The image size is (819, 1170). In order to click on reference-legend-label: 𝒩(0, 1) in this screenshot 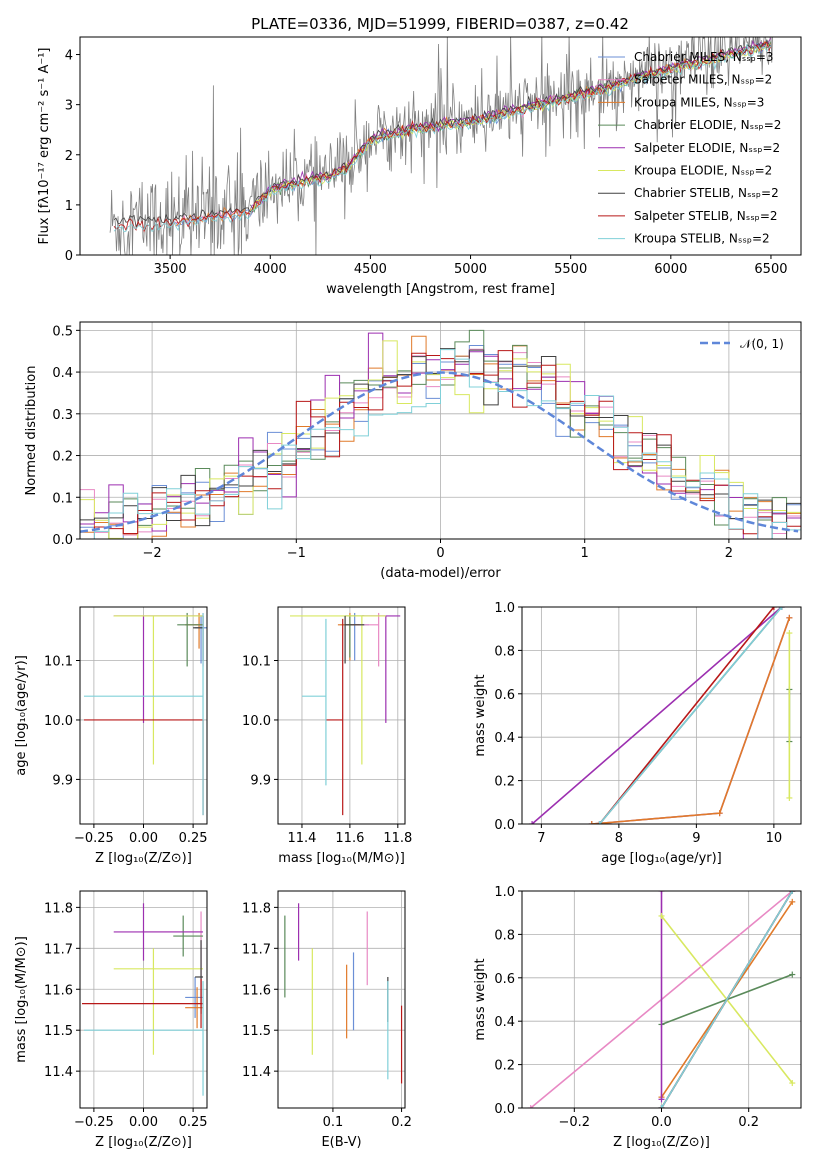, I will do `click(762, 344)`.